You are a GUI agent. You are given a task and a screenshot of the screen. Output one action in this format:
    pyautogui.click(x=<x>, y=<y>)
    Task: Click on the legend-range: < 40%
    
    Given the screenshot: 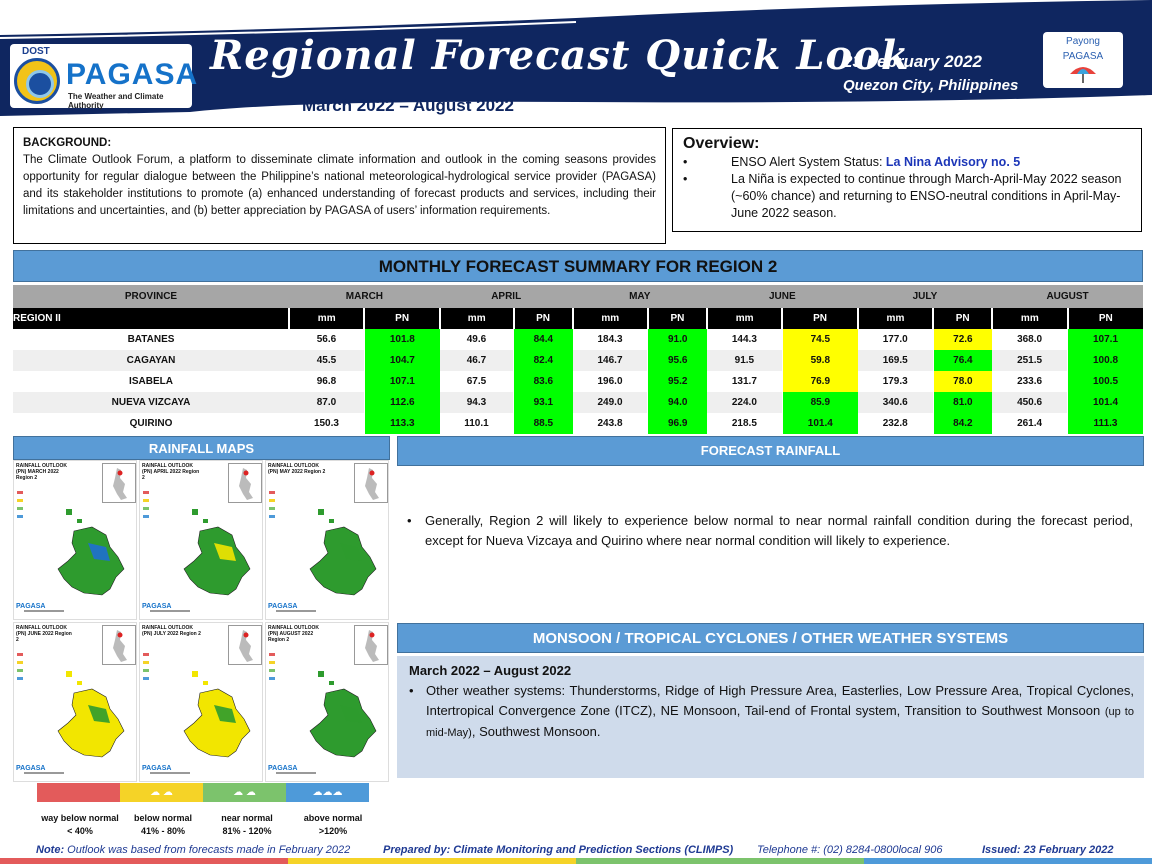 What is the action you would take?
    pyautogui.click(x=80, y=831)
    